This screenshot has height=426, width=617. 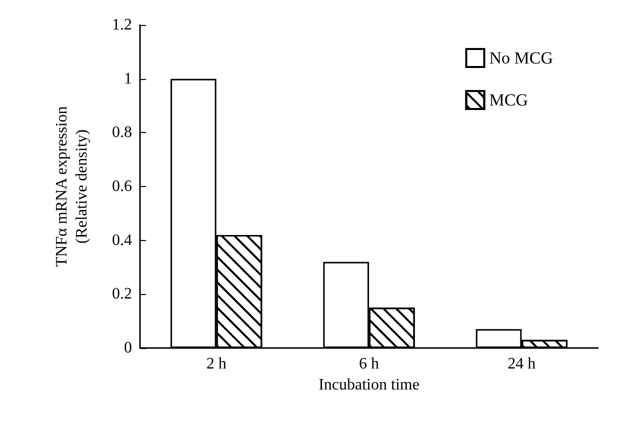 I want to click on y-axis-title: TNFα mRNA expression (Relative density), so click(x=72, y=186).